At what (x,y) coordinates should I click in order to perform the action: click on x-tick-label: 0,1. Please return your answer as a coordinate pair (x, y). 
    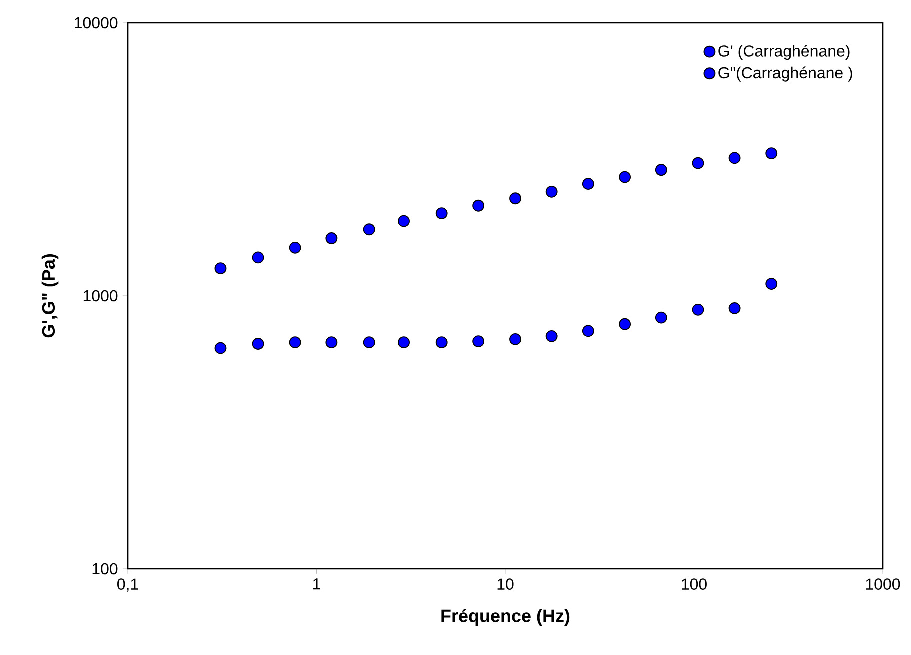
    Looking at the image, I should click on (128, 585).